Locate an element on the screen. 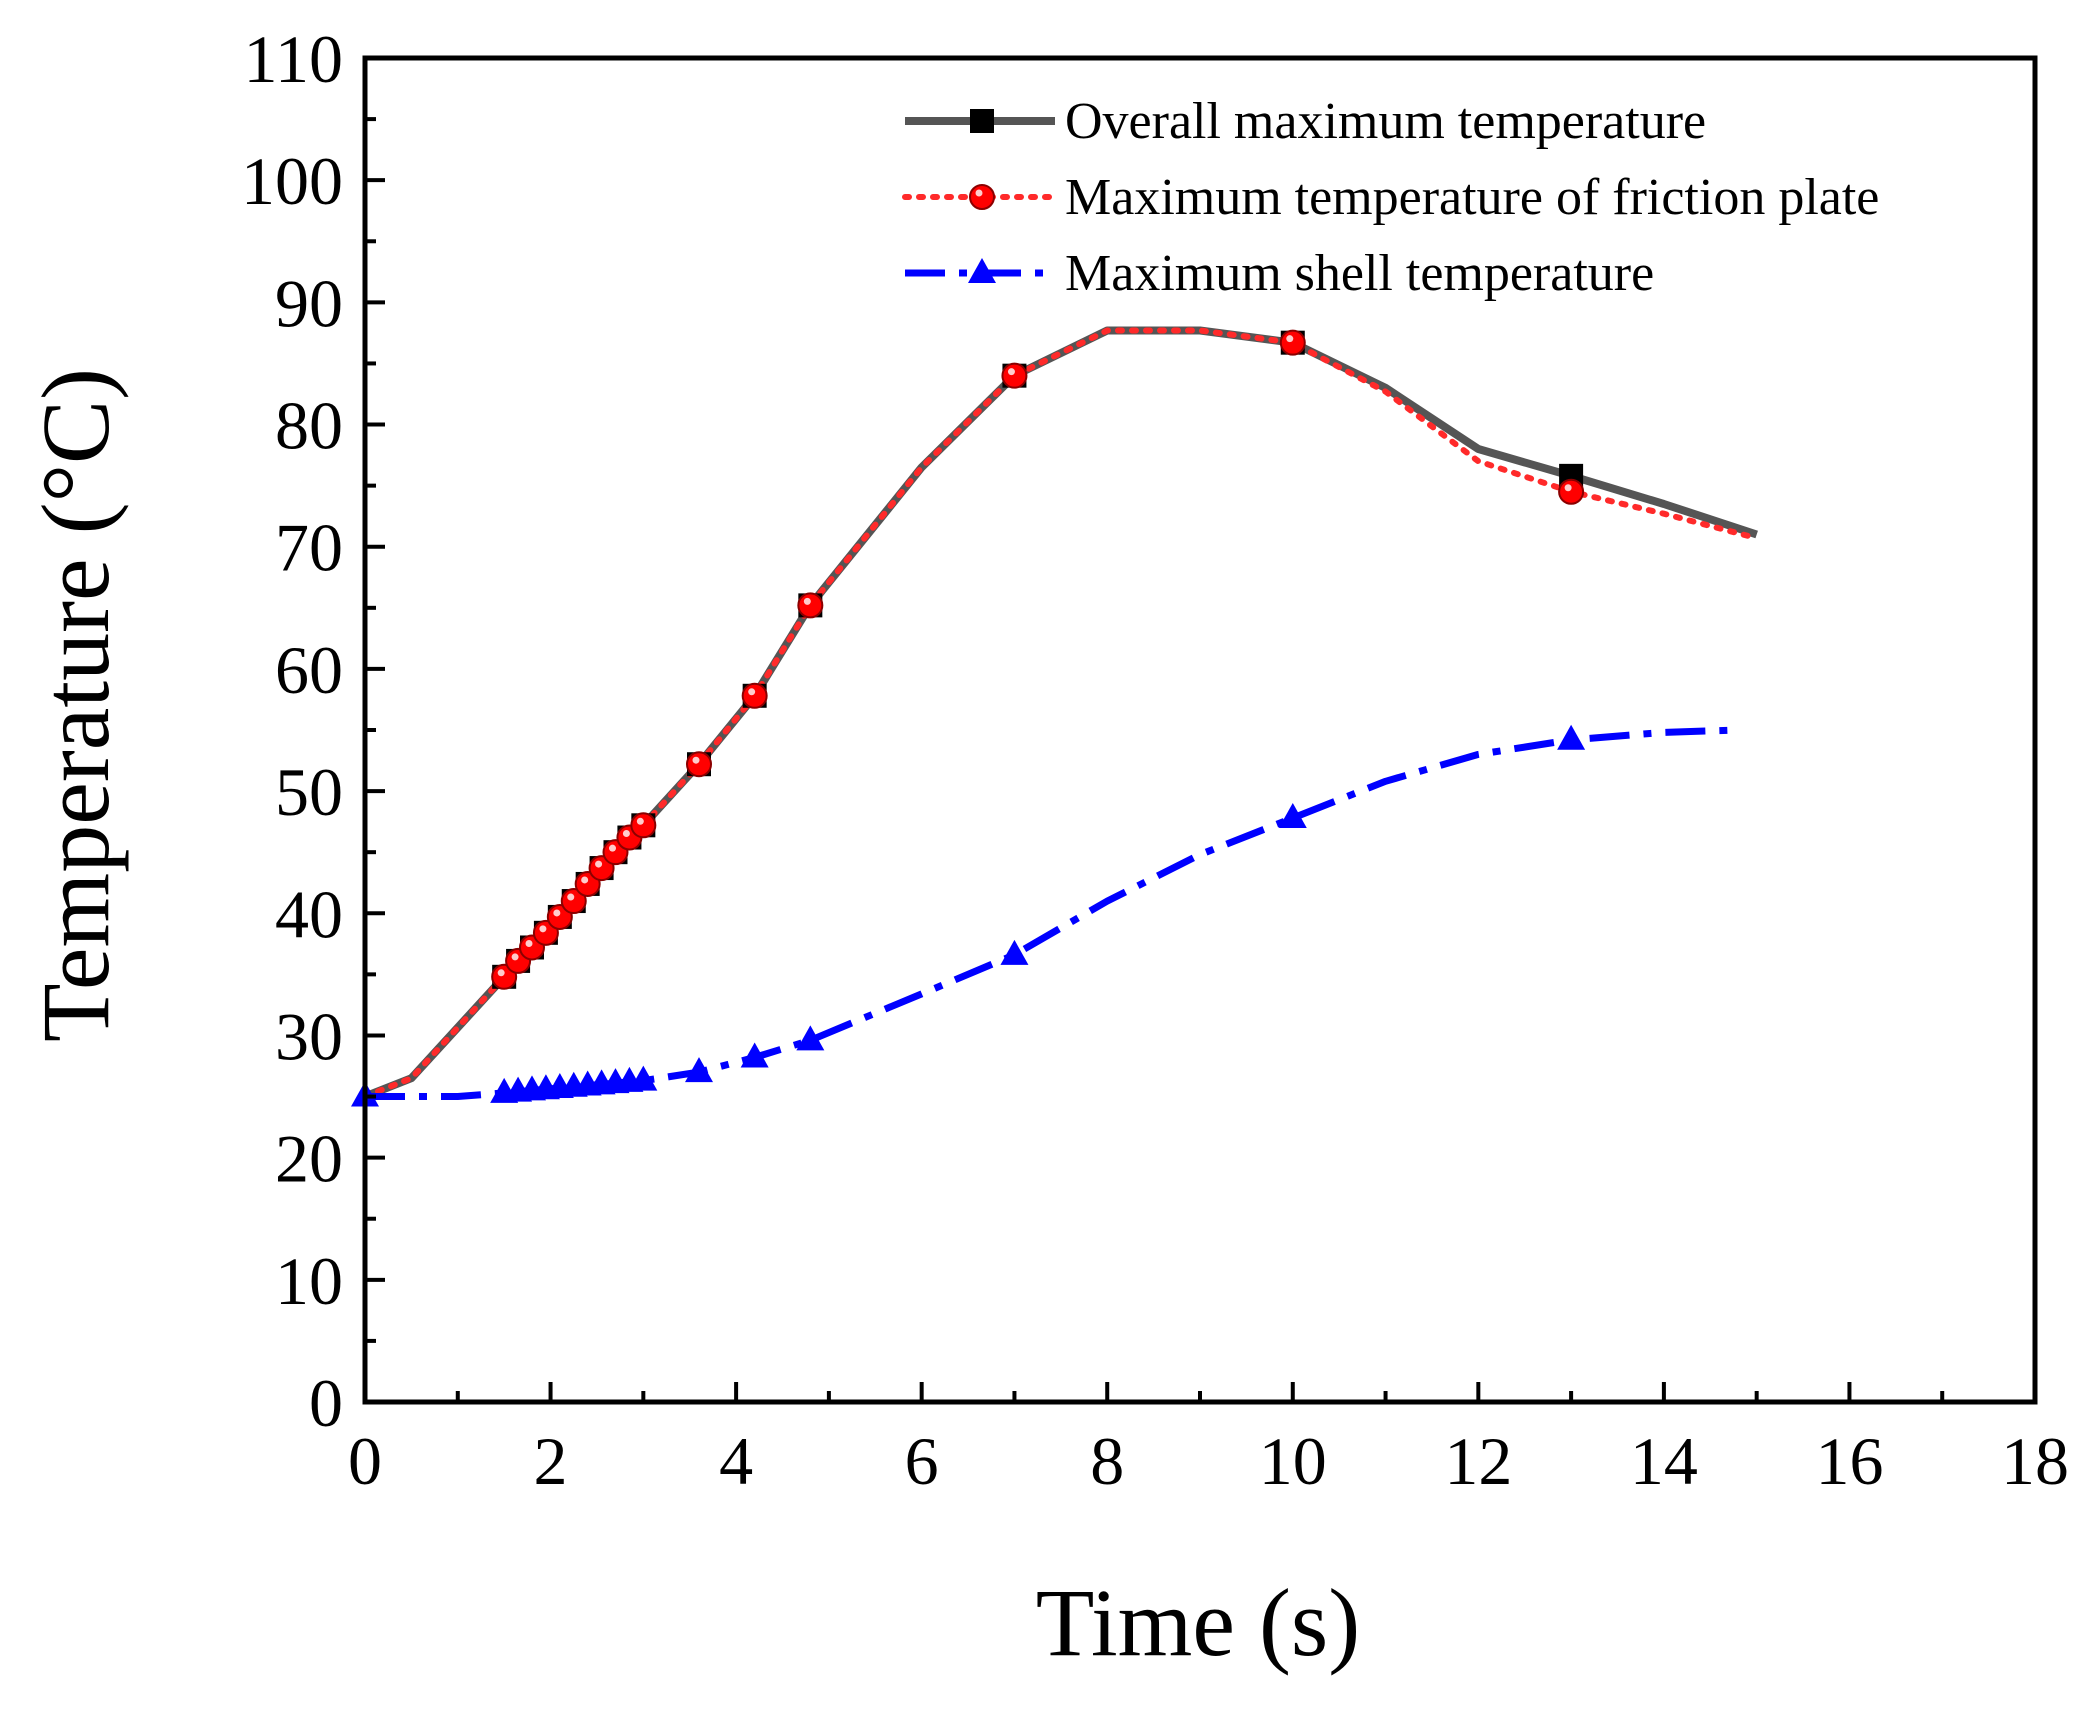  legend-entry-1: Overall maximum temperature is located at coordinates (1305, 121).